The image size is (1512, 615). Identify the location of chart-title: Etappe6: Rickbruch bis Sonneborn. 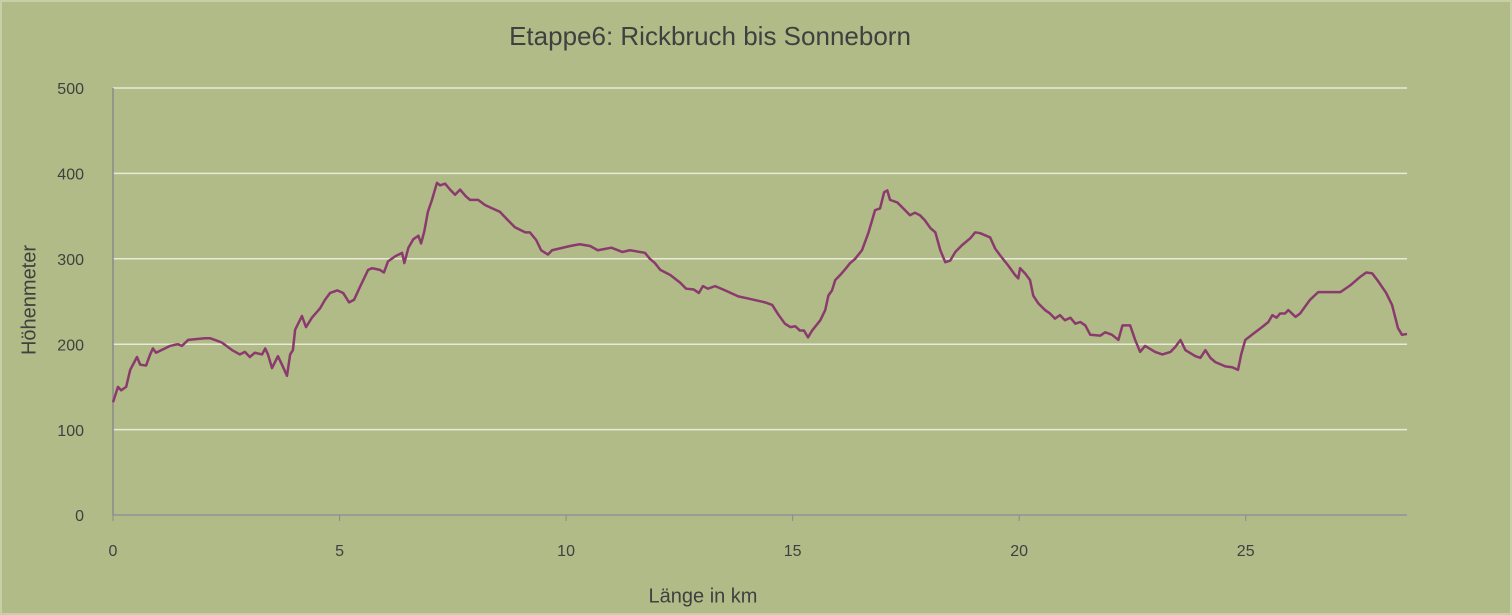
(710, 36).